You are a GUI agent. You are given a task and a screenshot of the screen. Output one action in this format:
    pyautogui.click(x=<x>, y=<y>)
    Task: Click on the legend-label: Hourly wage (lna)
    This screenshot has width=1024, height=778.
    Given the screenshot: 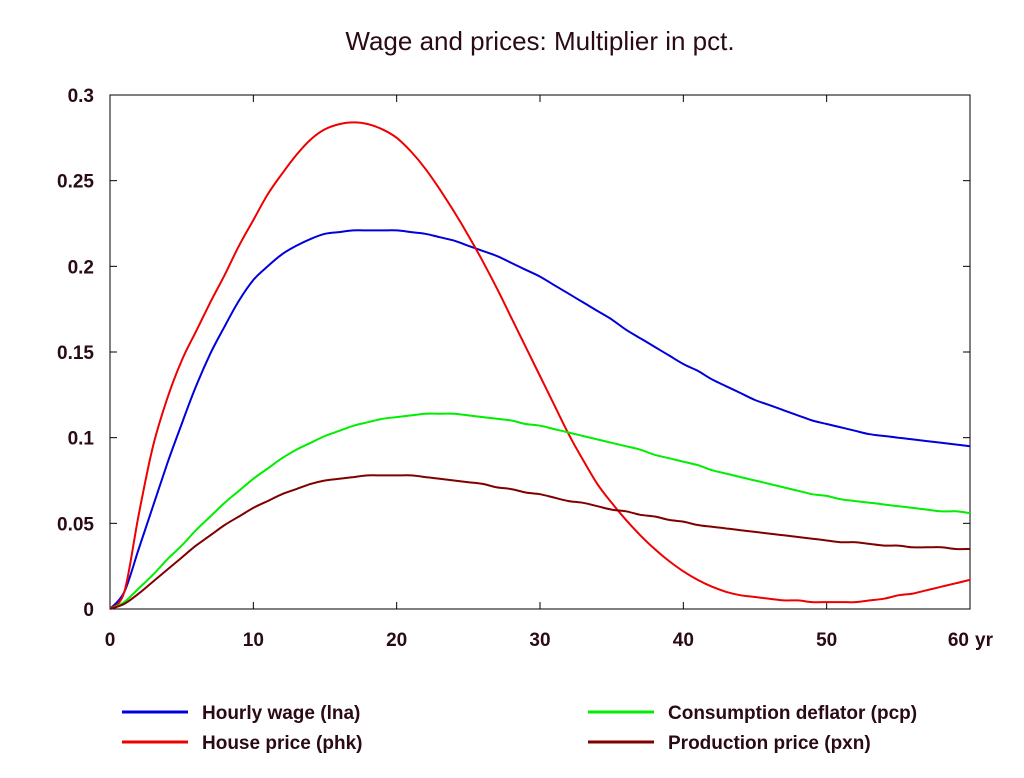 What is the action you would take?
    pyautogui.click(x=281, y=713)
    